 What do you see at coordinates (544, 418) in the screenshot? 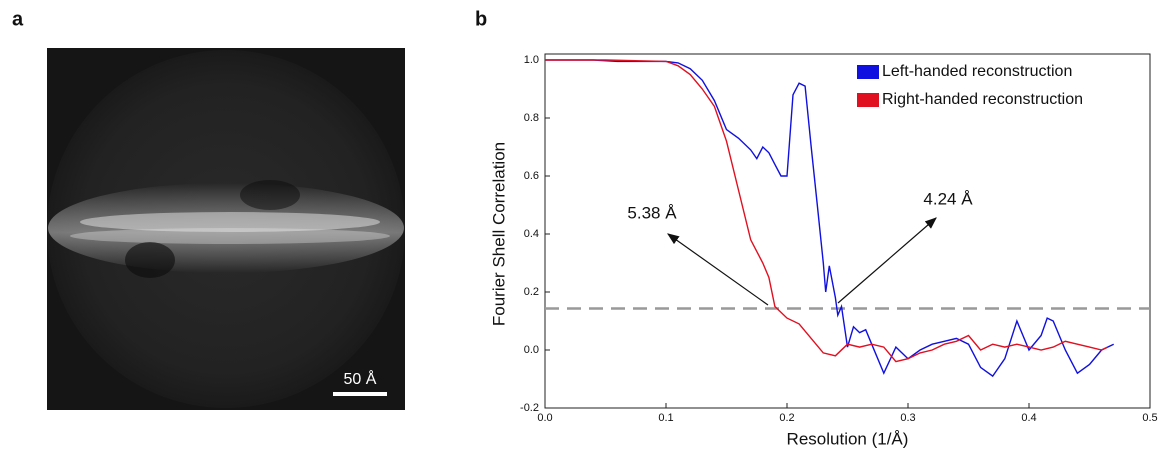
I see `x-tick-label: 0.0` at bounding box center [544, 418].